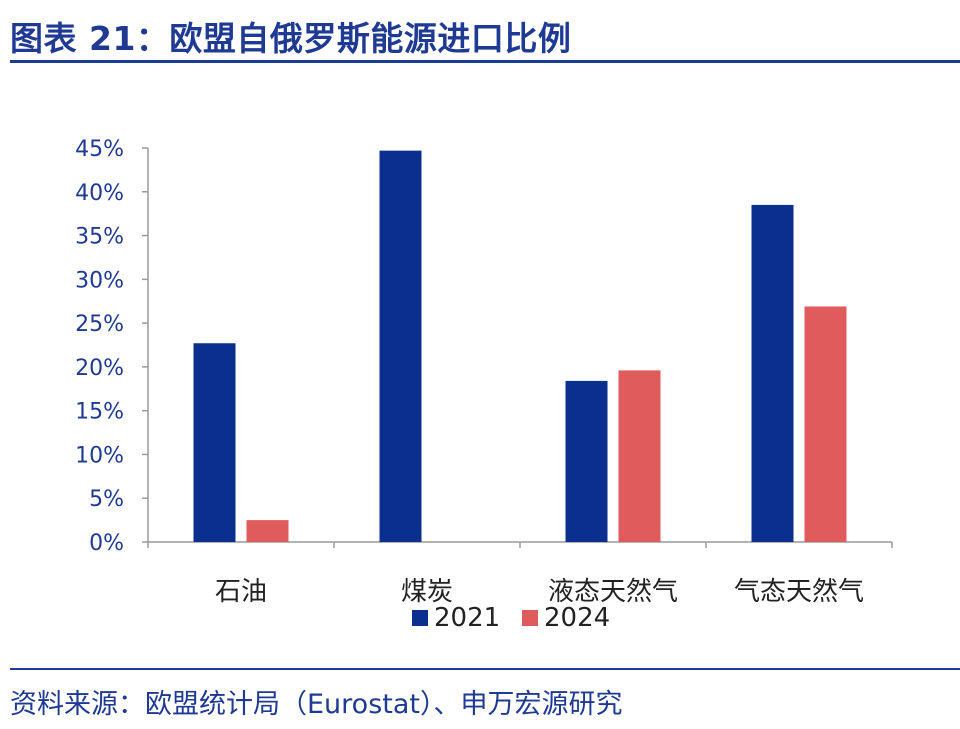 The image size is (960, 729). What do you see at coordinates (530, 618) in the screenshot?
I see `legend-swatch-2024` at bounding box center [530, 618].